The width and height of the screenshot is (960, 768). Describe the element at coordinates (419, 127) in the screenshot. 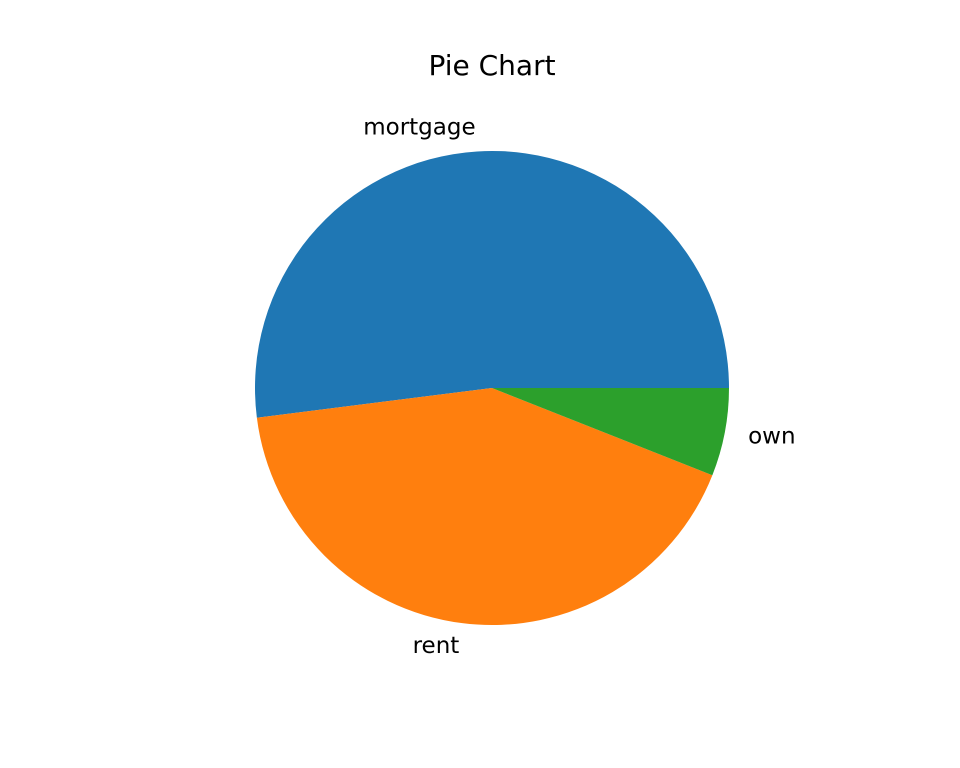

I see `pie-label-mortgage: mortgage` at that location.